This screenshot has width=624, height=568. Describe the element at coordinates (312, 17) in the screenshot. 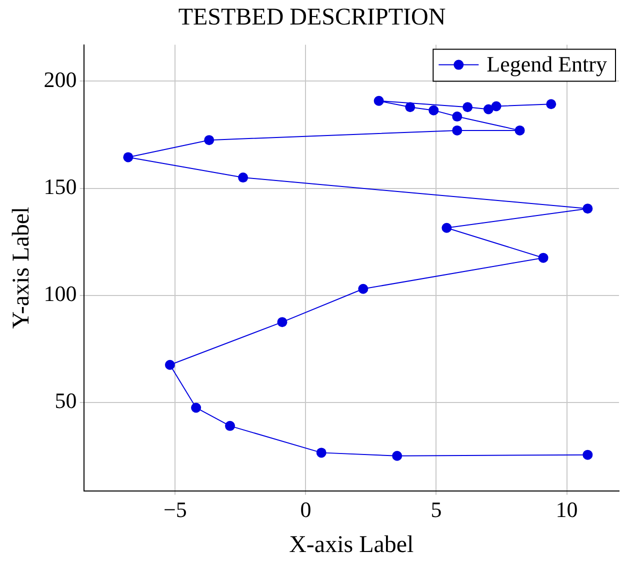

I see `chart-title: TESTBED DESCRIPTION` at that location.